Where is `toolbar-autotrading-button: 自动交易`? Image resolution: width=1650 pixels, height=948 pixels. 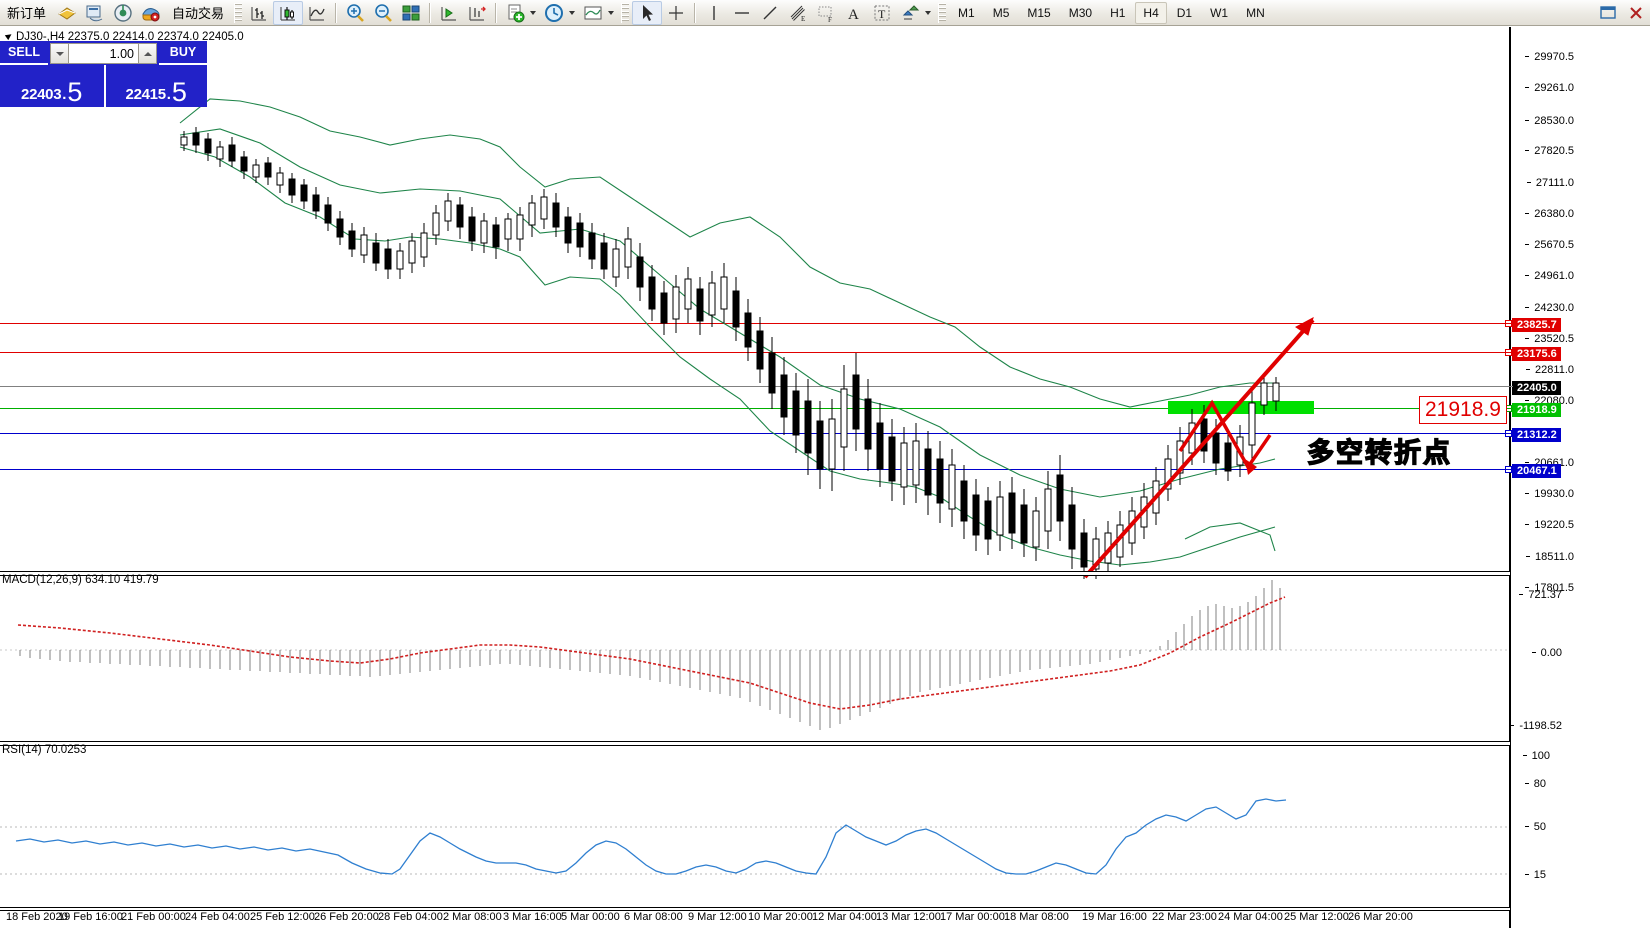 toolbar-autotrading-button: 自动交易 is located at coordinates (198, 13).